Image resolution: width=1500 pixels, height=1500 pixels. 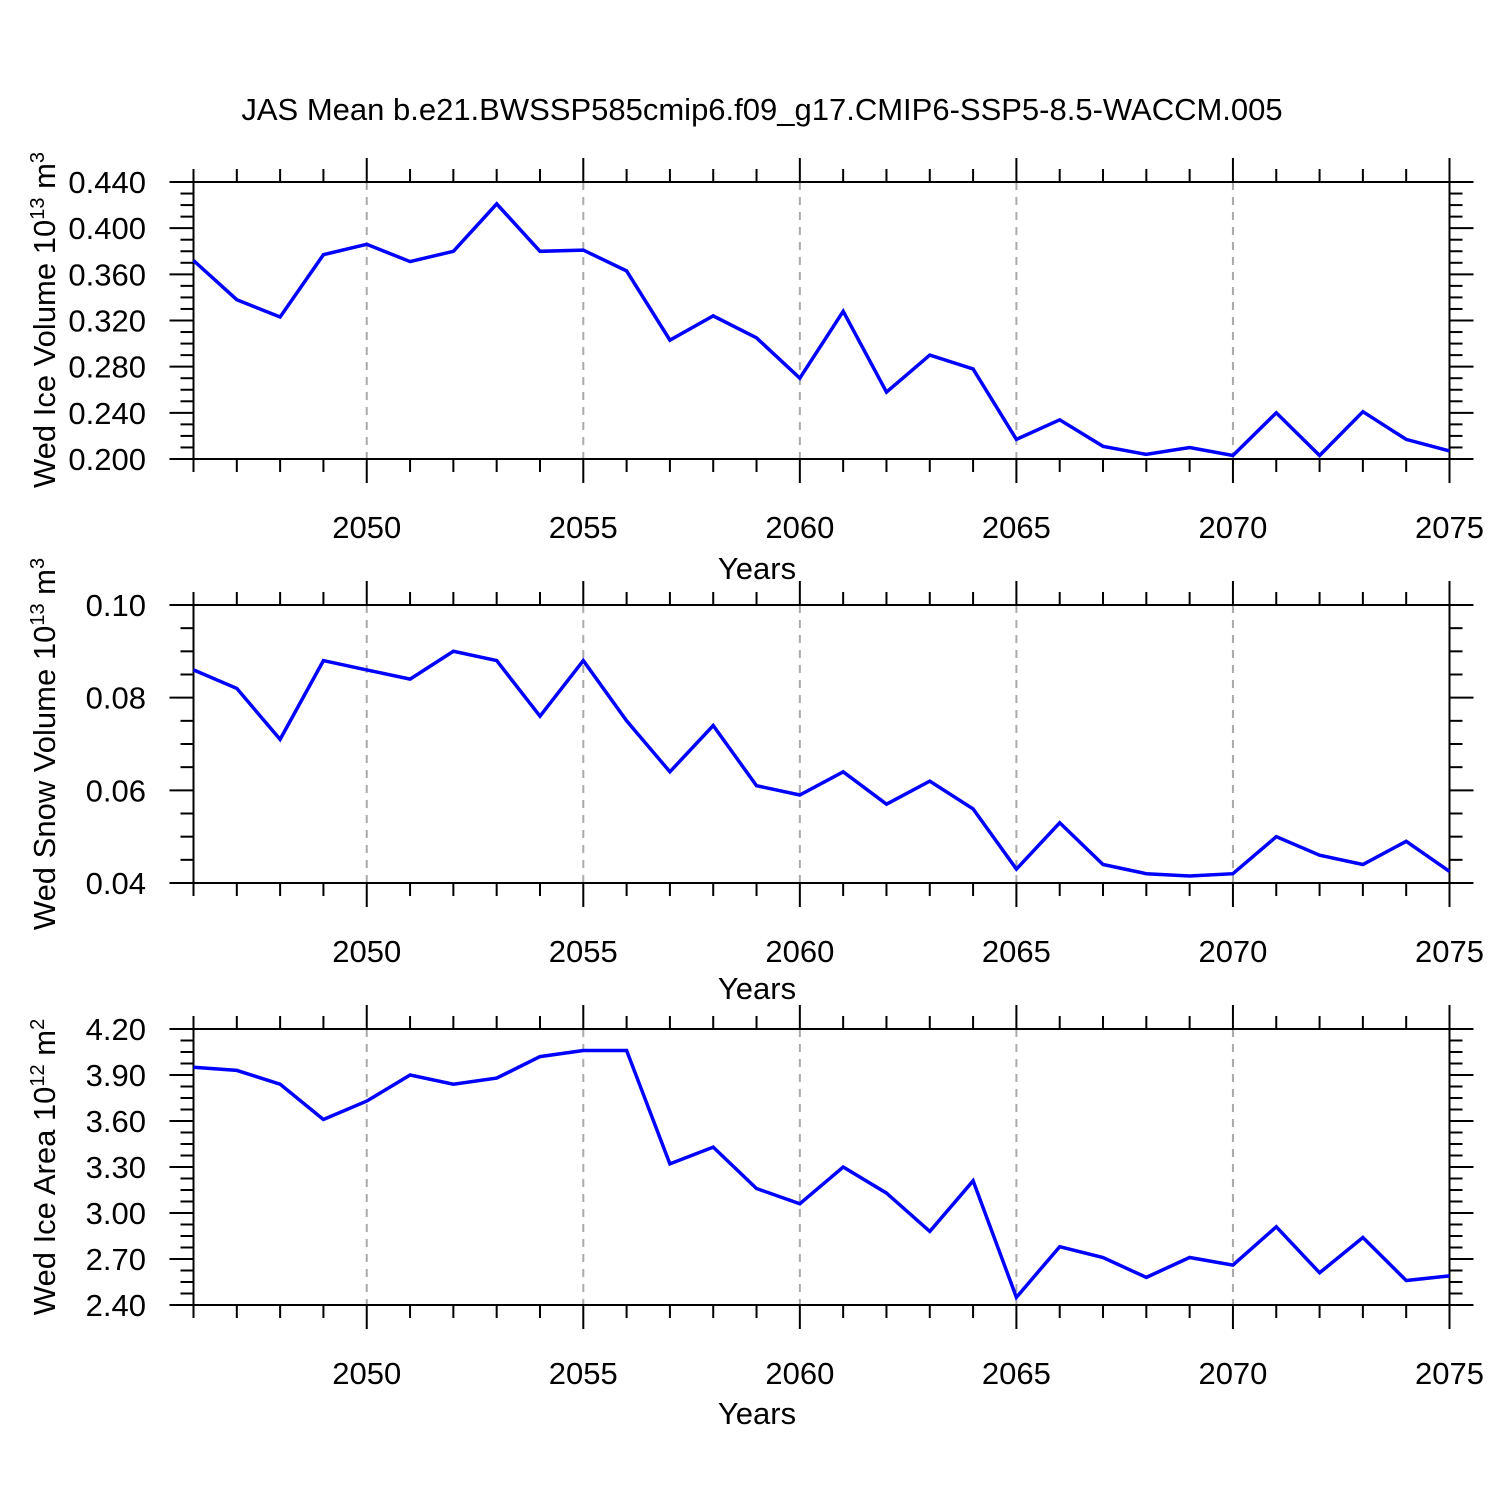 I want to click on y-axis-title-text: Wed Ice Area 10, so click(x=44, y=1201).